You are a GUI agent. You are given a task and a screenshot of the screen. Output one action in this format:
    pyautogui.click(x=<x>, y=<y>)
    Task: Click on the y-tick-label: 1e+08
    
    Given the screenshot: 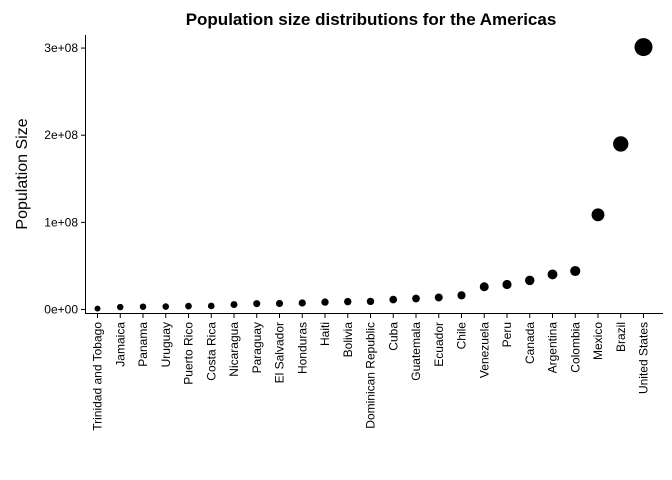 What is the action you would take?
    pyautogui.click(x=61, y=222)
    